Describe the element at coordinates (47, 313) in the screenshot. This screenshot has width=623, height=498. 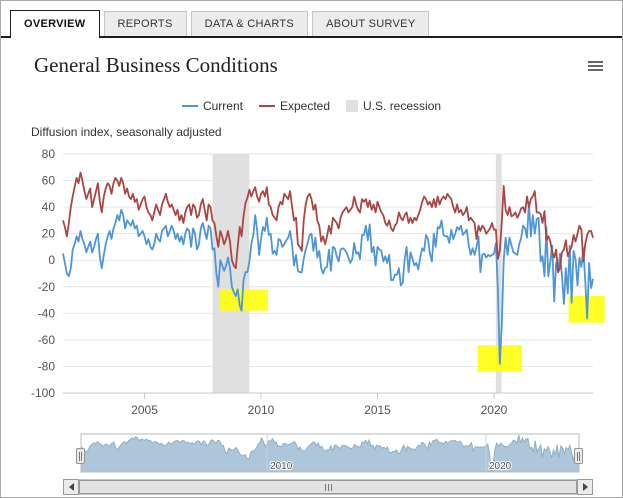
I see `svg-text: -40` at that location.